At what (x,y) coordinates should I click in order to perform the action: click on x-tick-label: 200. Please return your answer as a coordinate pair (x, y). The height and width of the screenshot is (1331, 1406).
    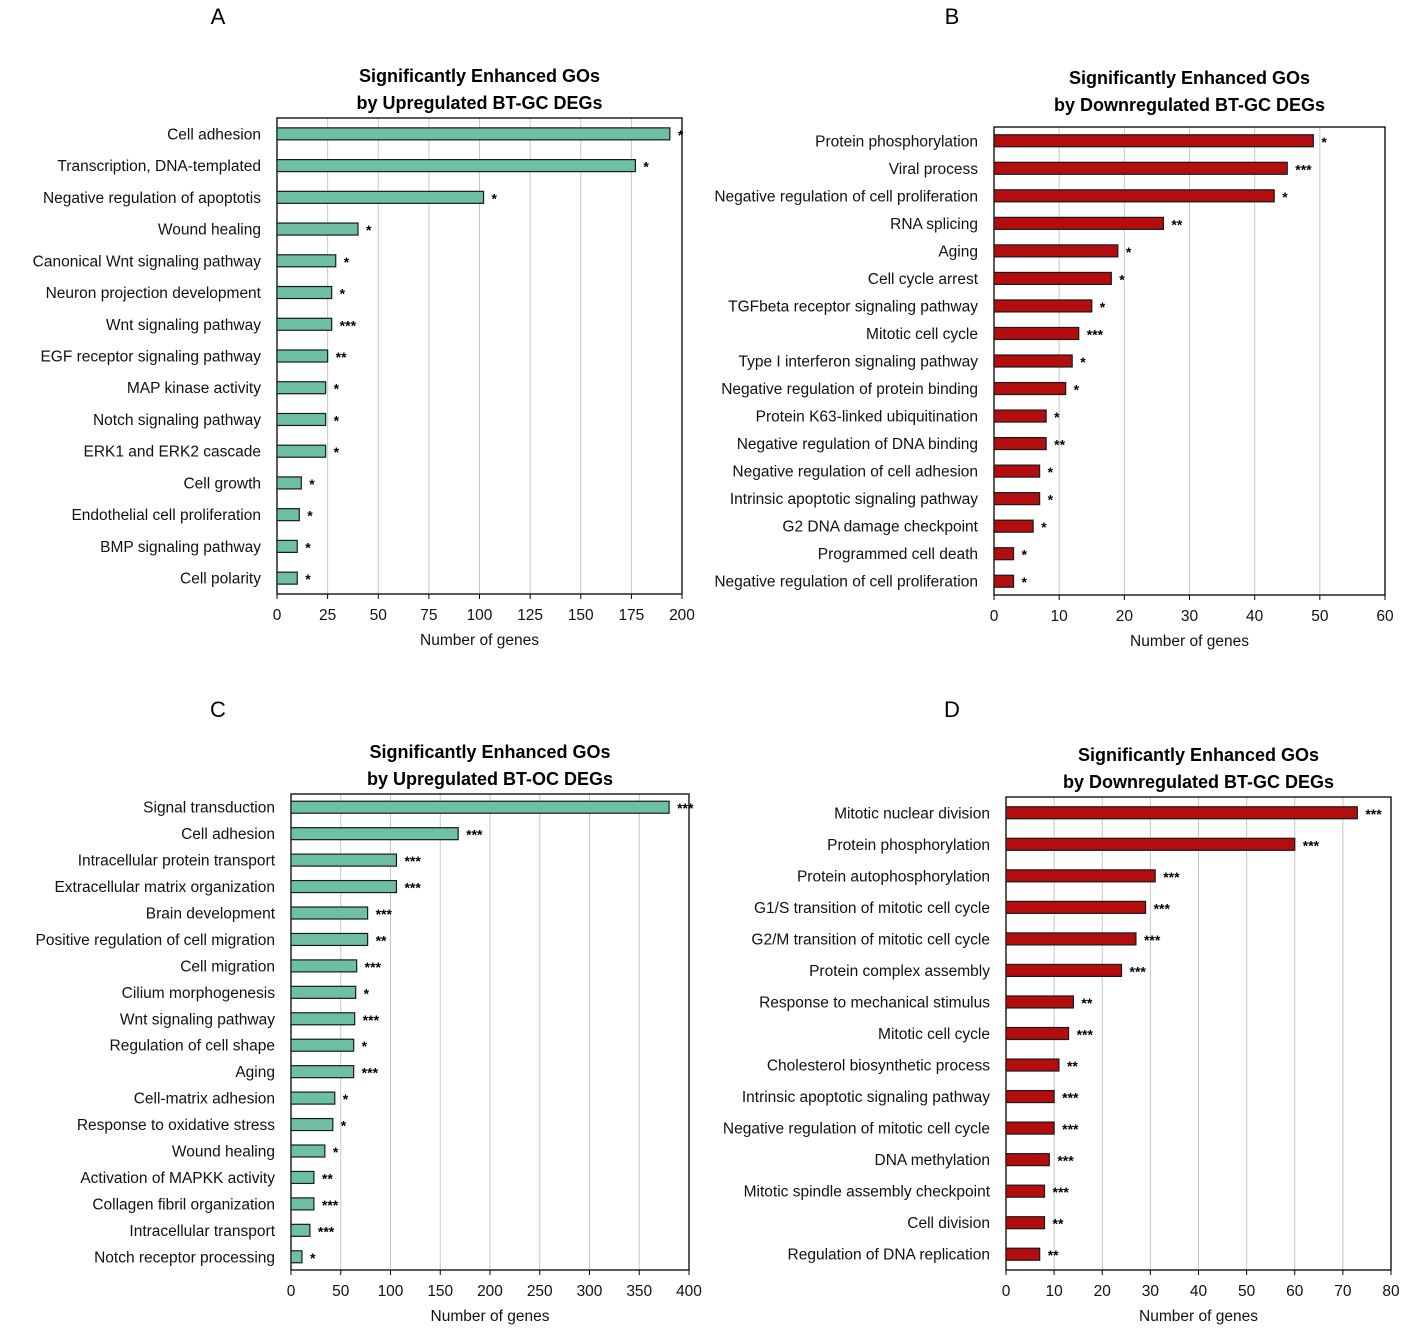
    Looking at the image, I should click on (490, 1291).